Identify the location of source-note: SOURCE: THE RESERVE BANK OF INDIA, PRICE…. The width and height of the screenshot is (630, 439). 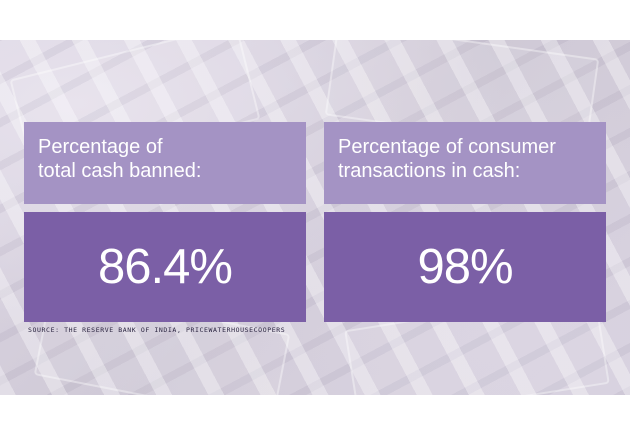
(157, 330).